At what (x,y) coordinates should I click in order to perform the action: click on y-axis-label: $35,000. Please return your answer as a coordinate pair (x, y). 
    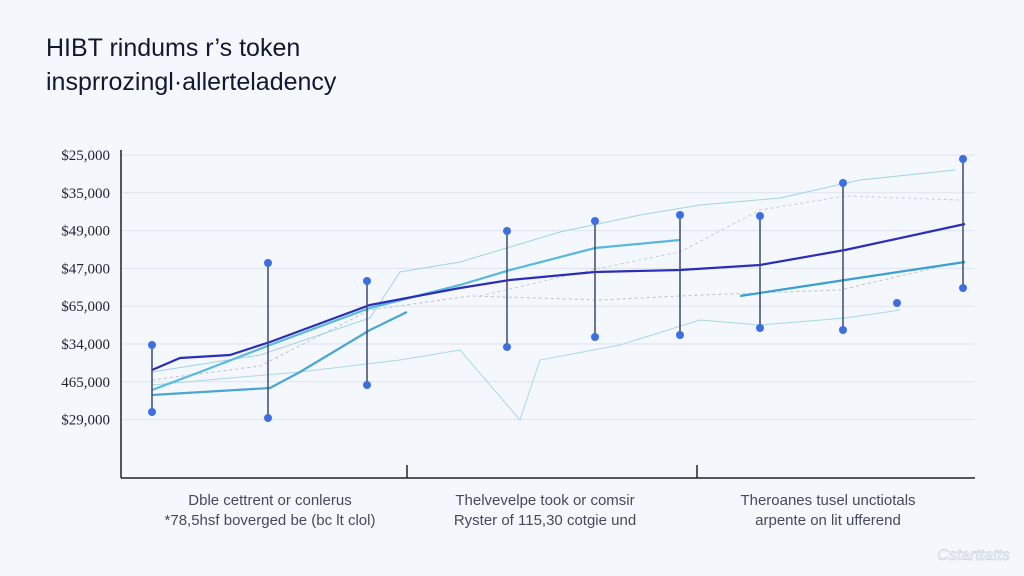
    Looking at the image, I should click on (85, 194).